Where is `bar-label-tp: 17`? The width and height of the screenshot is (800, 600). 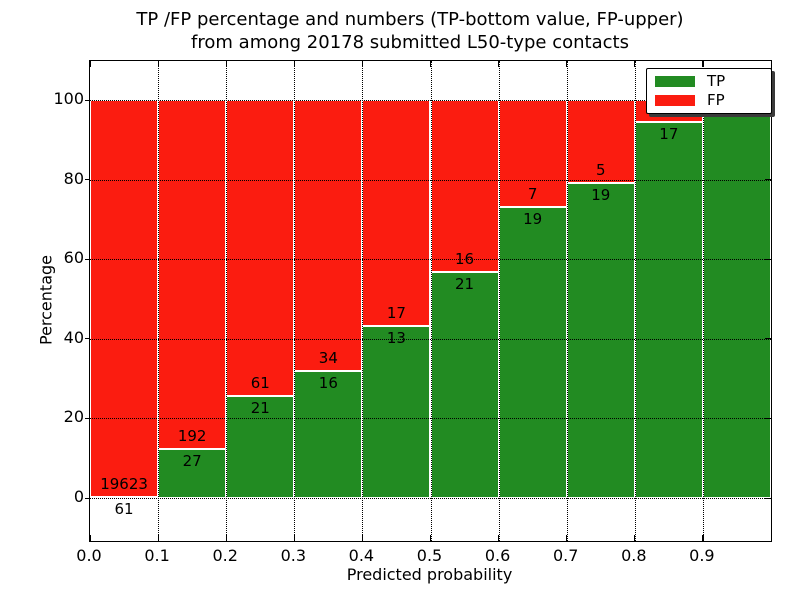 bar-label-tp: 17 is located at coordinates (669, 134).